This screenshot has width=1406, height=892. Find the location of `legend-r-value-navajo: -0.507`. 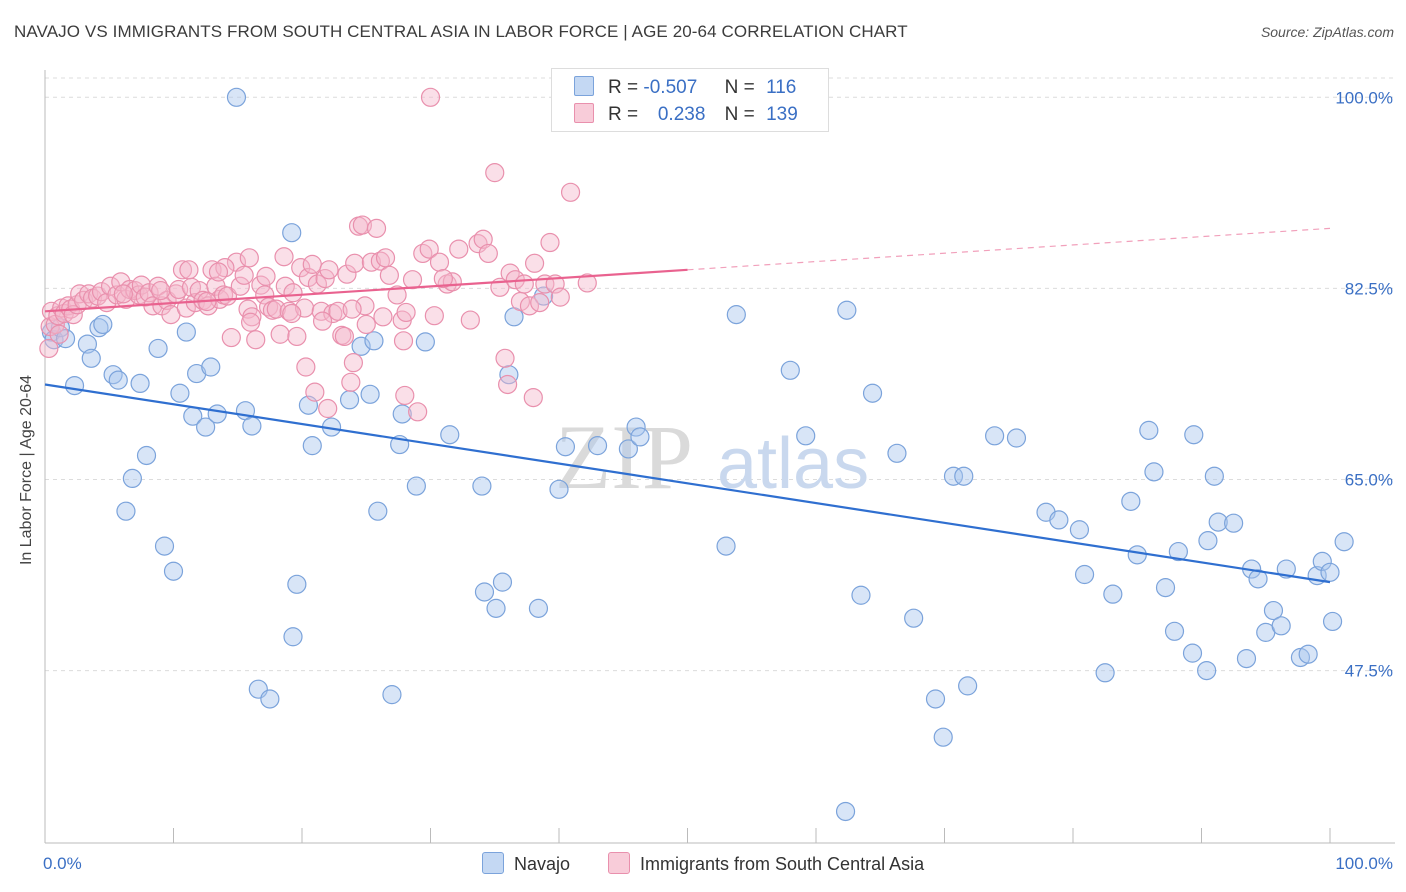

legend-r-value-navajo: -0.507 is located at coordinates (670, 87).